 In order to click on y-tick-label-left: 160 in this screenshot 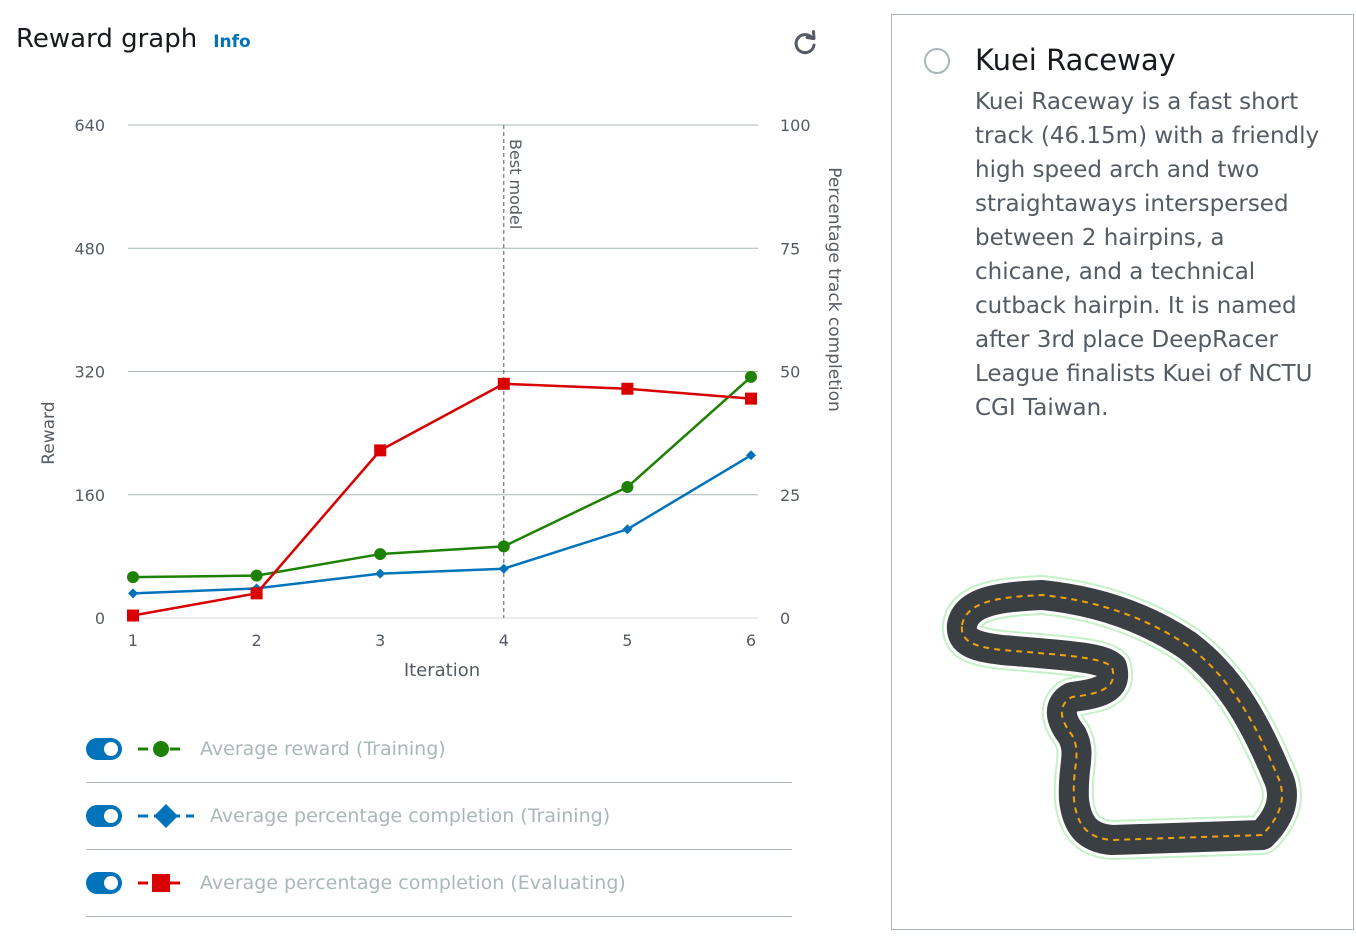, I will do `click(89, 495)`.